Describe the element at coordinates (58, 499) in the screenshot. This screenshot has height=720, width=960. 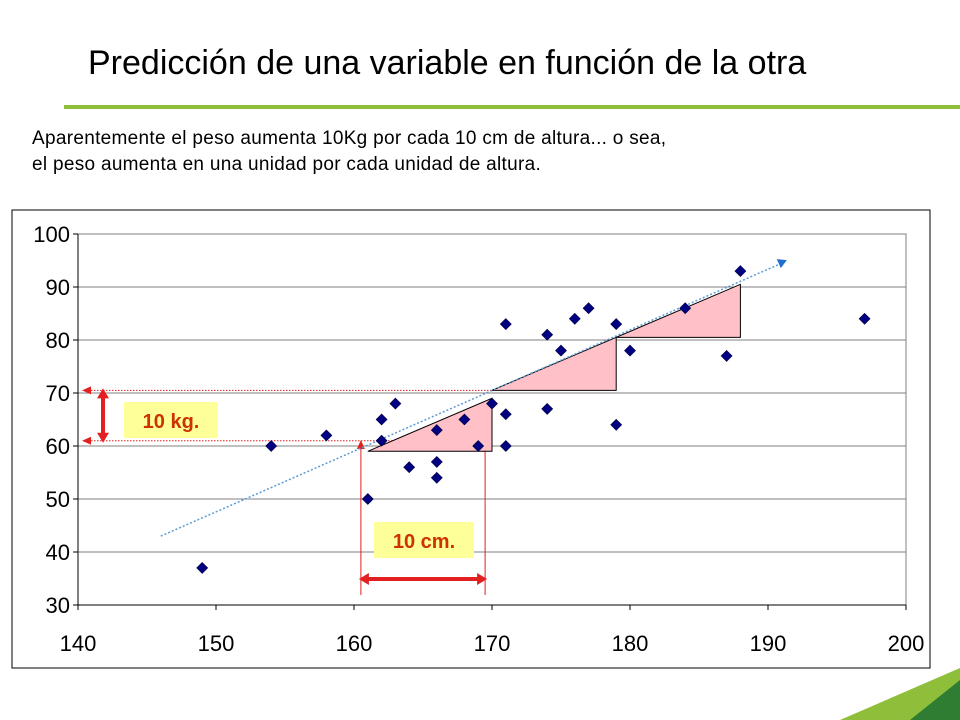
I see `y-tick-label: 50` at that location.